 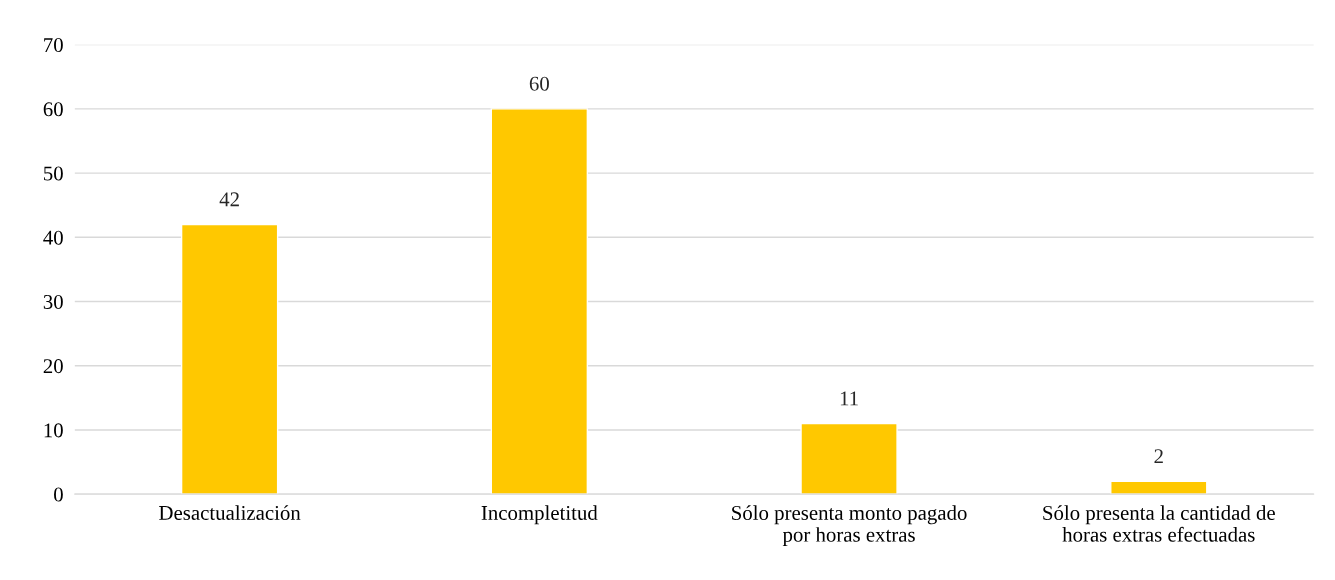 I want to click on x-tick-label: Sólo presenta la cantidad de horas extras efectuadas, so click(x=1159, y=523).